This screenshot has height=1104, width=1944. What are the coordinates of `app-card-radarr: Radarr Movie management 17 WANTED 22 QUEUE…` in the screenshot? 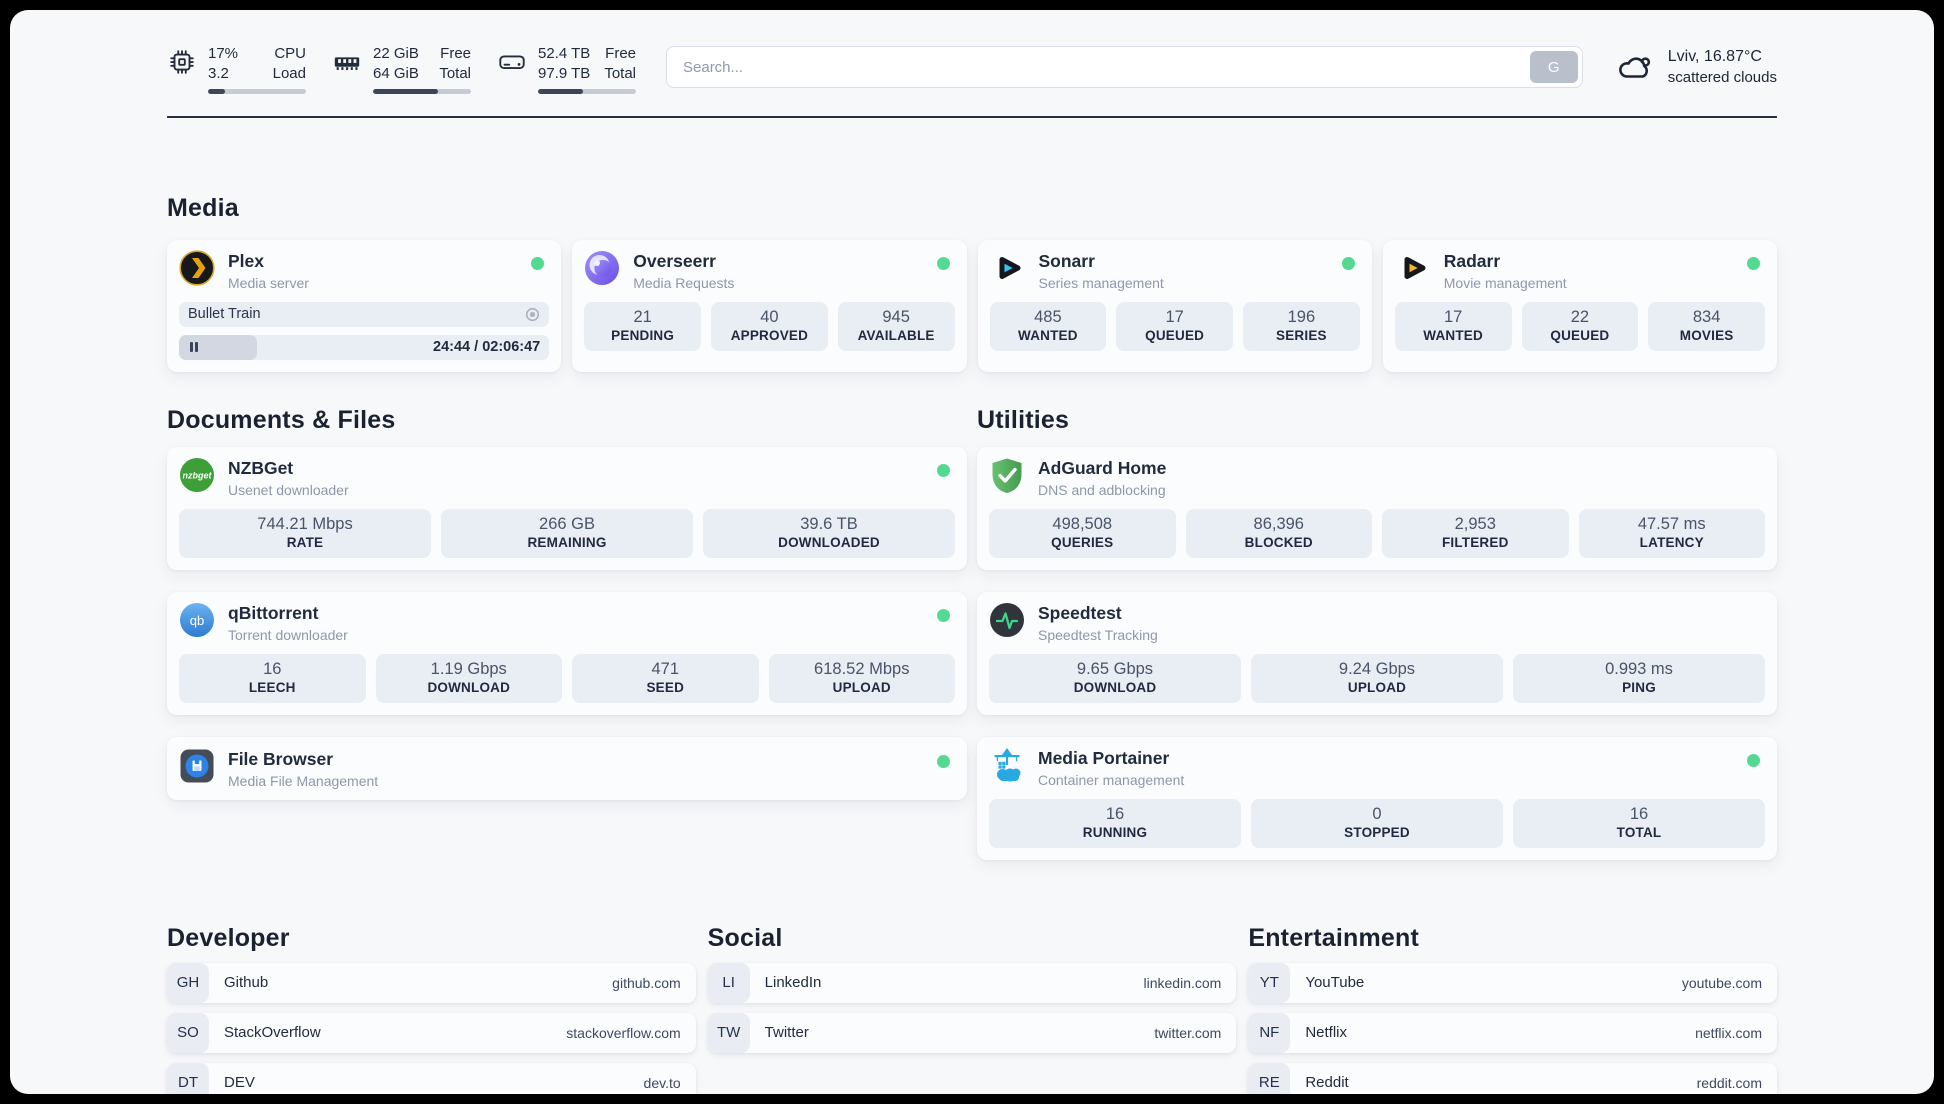 It's located at (1579, 306).